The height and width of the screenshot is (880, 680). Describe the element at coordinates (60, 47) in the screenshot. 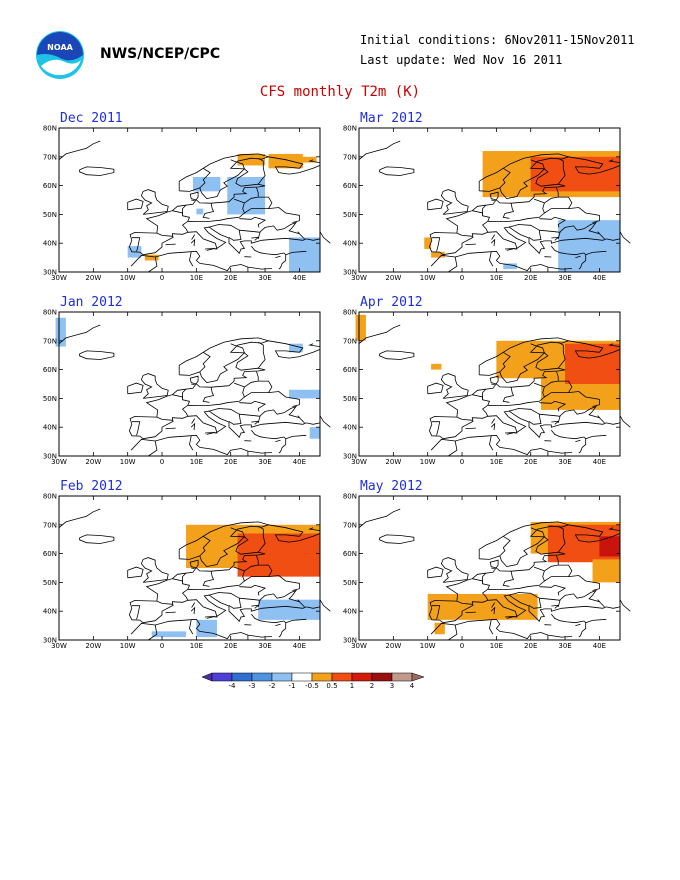

I see `noaa-logo-text: NOAA` at that location.